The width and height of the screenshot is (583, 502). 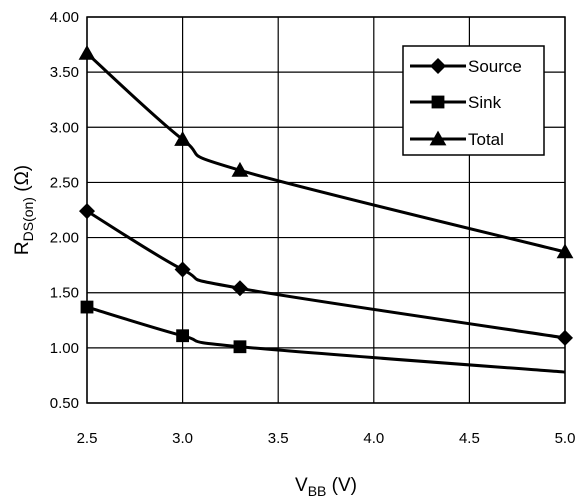 I want to click on x-axis-title-unit: (V), so click(x=341, y=485).